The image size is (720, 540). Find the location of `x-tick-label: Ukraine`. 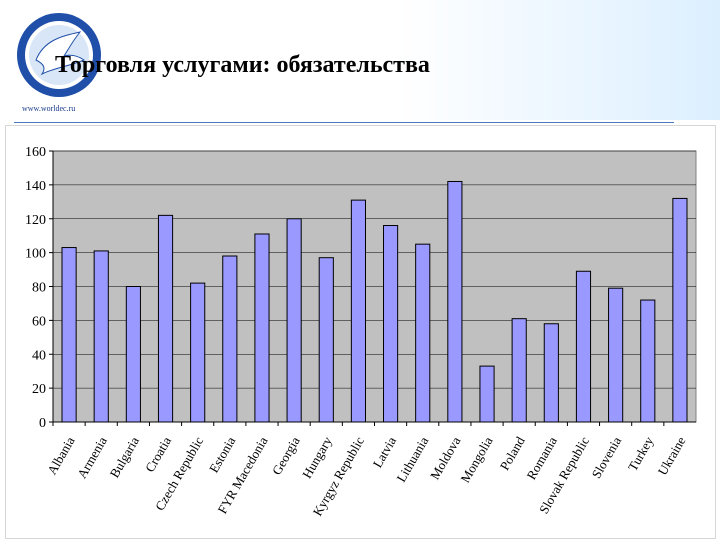

x-tick-label: Ukraine is located at coordinates (672, 456).